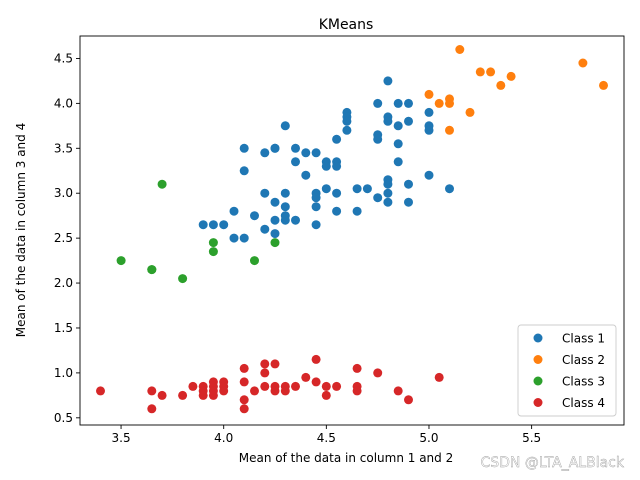 This screenshot has height=480, width=640. What do you see at coordinates (63, 283) in the screenshot?
I see `y-tick-label: 2.0` at bounding box center [63, 283].